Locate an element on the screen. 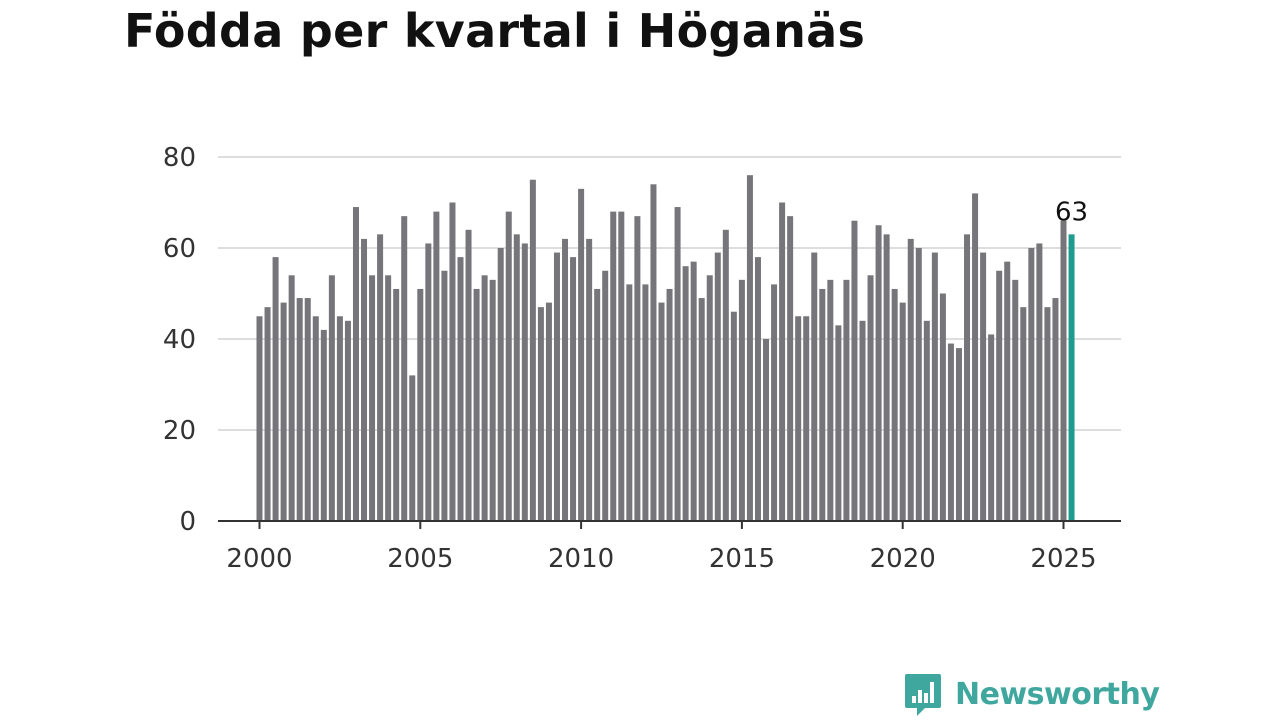 The height and width of the screenshot is (720, 1280). newsworthy-logo: Newsworthy is located at coordinates (1031, 694).